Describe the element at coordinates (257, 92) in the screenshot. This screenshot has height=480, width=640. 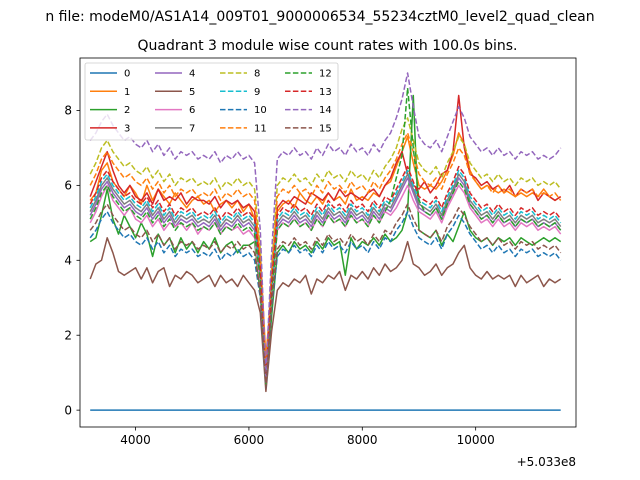
I see `legend-label-9: 9` at that location.